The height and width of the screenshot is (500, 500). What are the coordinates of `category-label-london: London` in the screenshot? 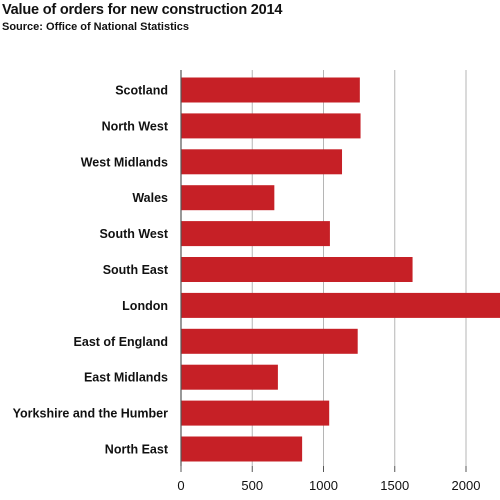 It's located at (145, 306).